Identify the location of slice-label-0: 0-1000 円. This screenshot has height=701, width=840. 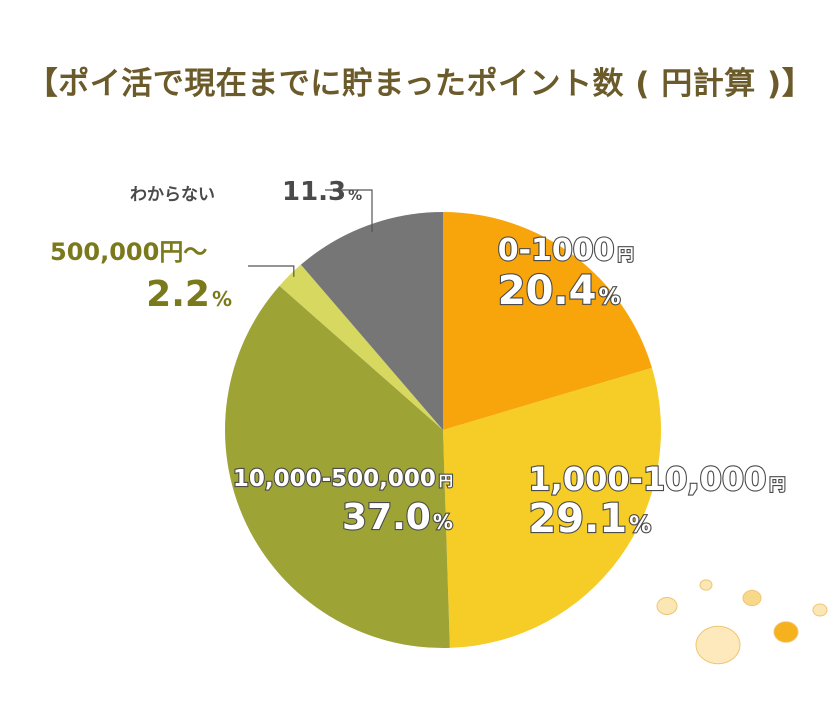
(566, 250).